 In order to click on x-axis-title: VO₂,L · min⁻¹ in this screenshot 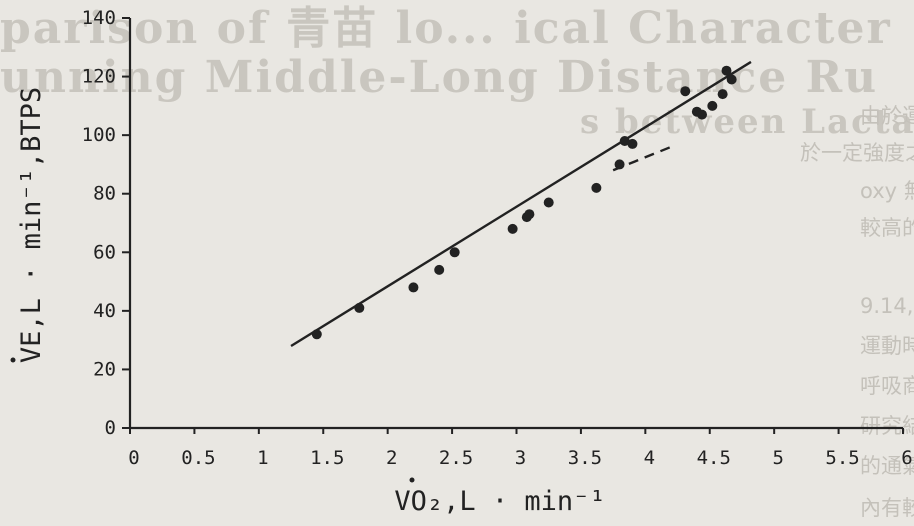, I will do `click(499, 501)`.